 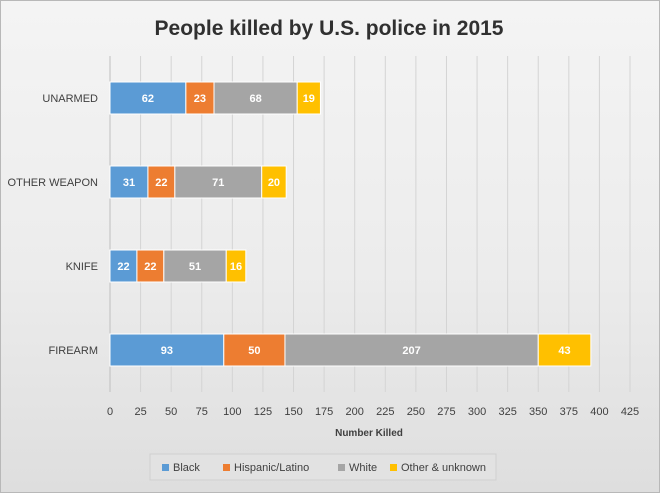 I want to click on legend-label: Other & unknown, so click(x=443, y=468).